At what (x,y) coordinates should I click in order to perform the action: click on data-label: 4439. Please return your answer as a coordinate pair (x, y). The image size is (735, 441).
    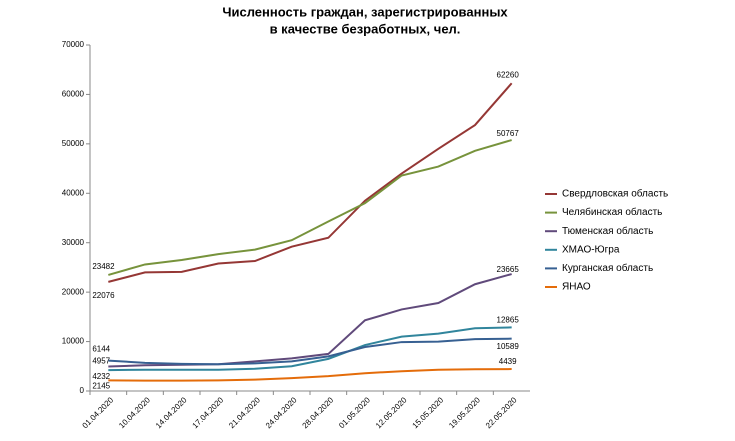
    Looking at the image, I should click on (508, 361).